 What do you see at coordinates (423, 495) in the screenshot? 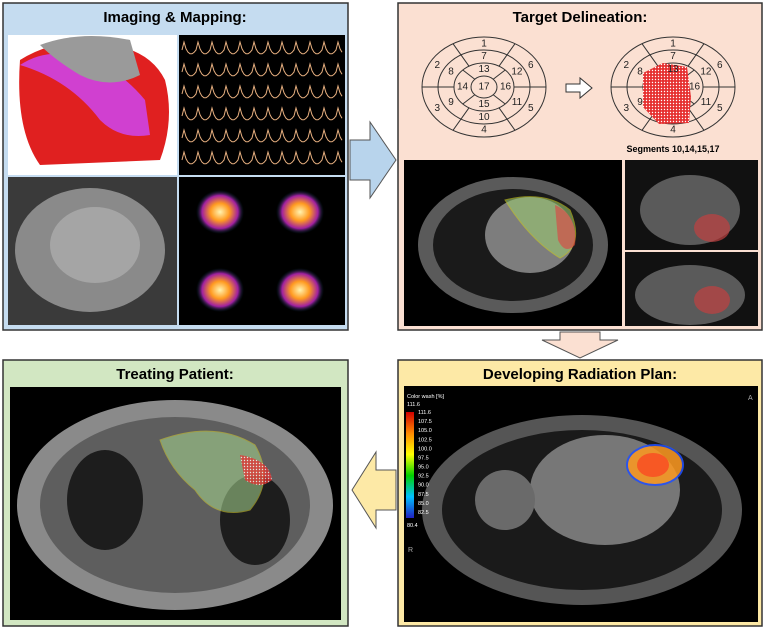
I see `colorbar-label: 87.5` at bounding box center [423, 495].